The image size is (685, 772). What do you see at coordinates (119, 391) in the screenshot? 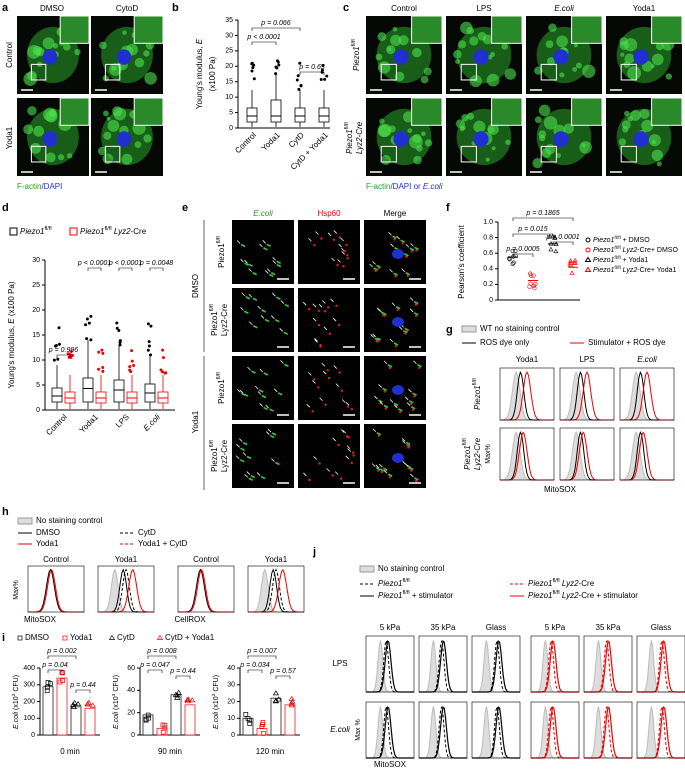
I see `box` at bounding box center [119, 391].